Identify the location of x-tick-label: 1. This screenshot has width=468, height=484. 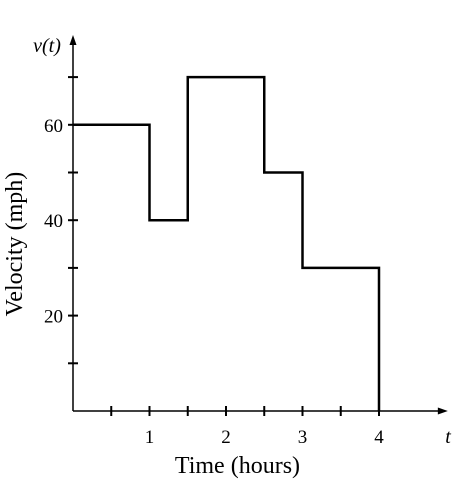
(150, 437).